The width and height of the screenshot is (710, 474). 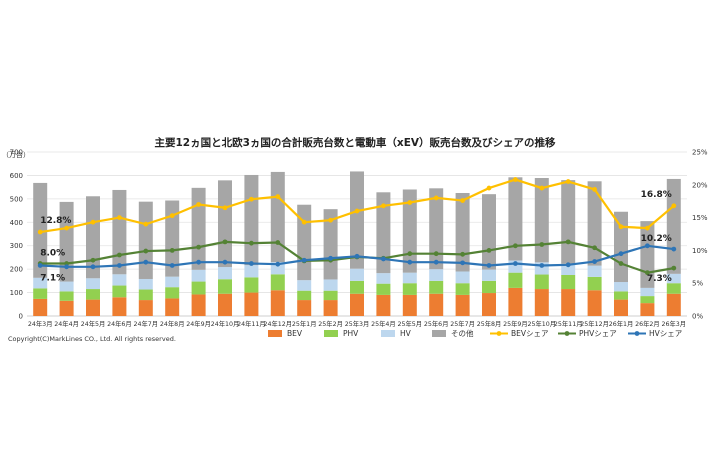 I want to click on legend-label: BEVシェア, so click(x=530, y=333).